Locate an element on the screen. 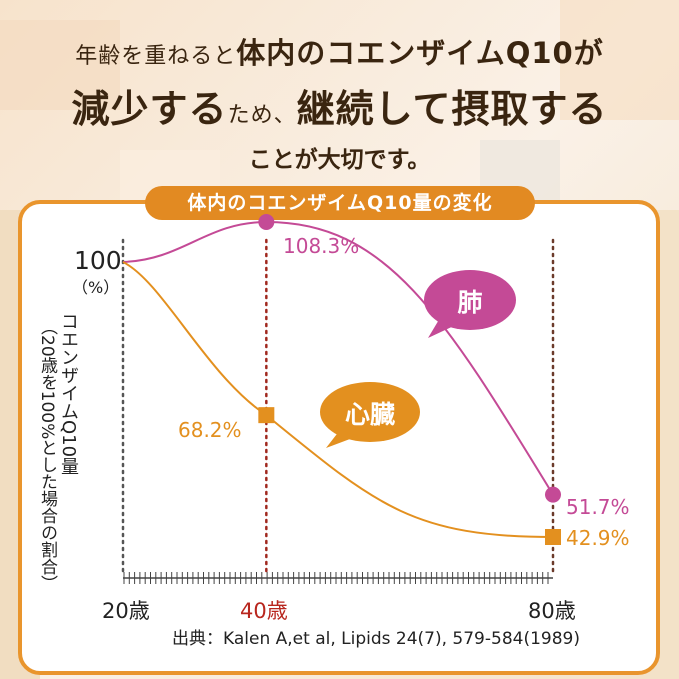 This screenshot has height=679, width=679. heart-series-name: 心臓 is located at coordinates (369, 414).